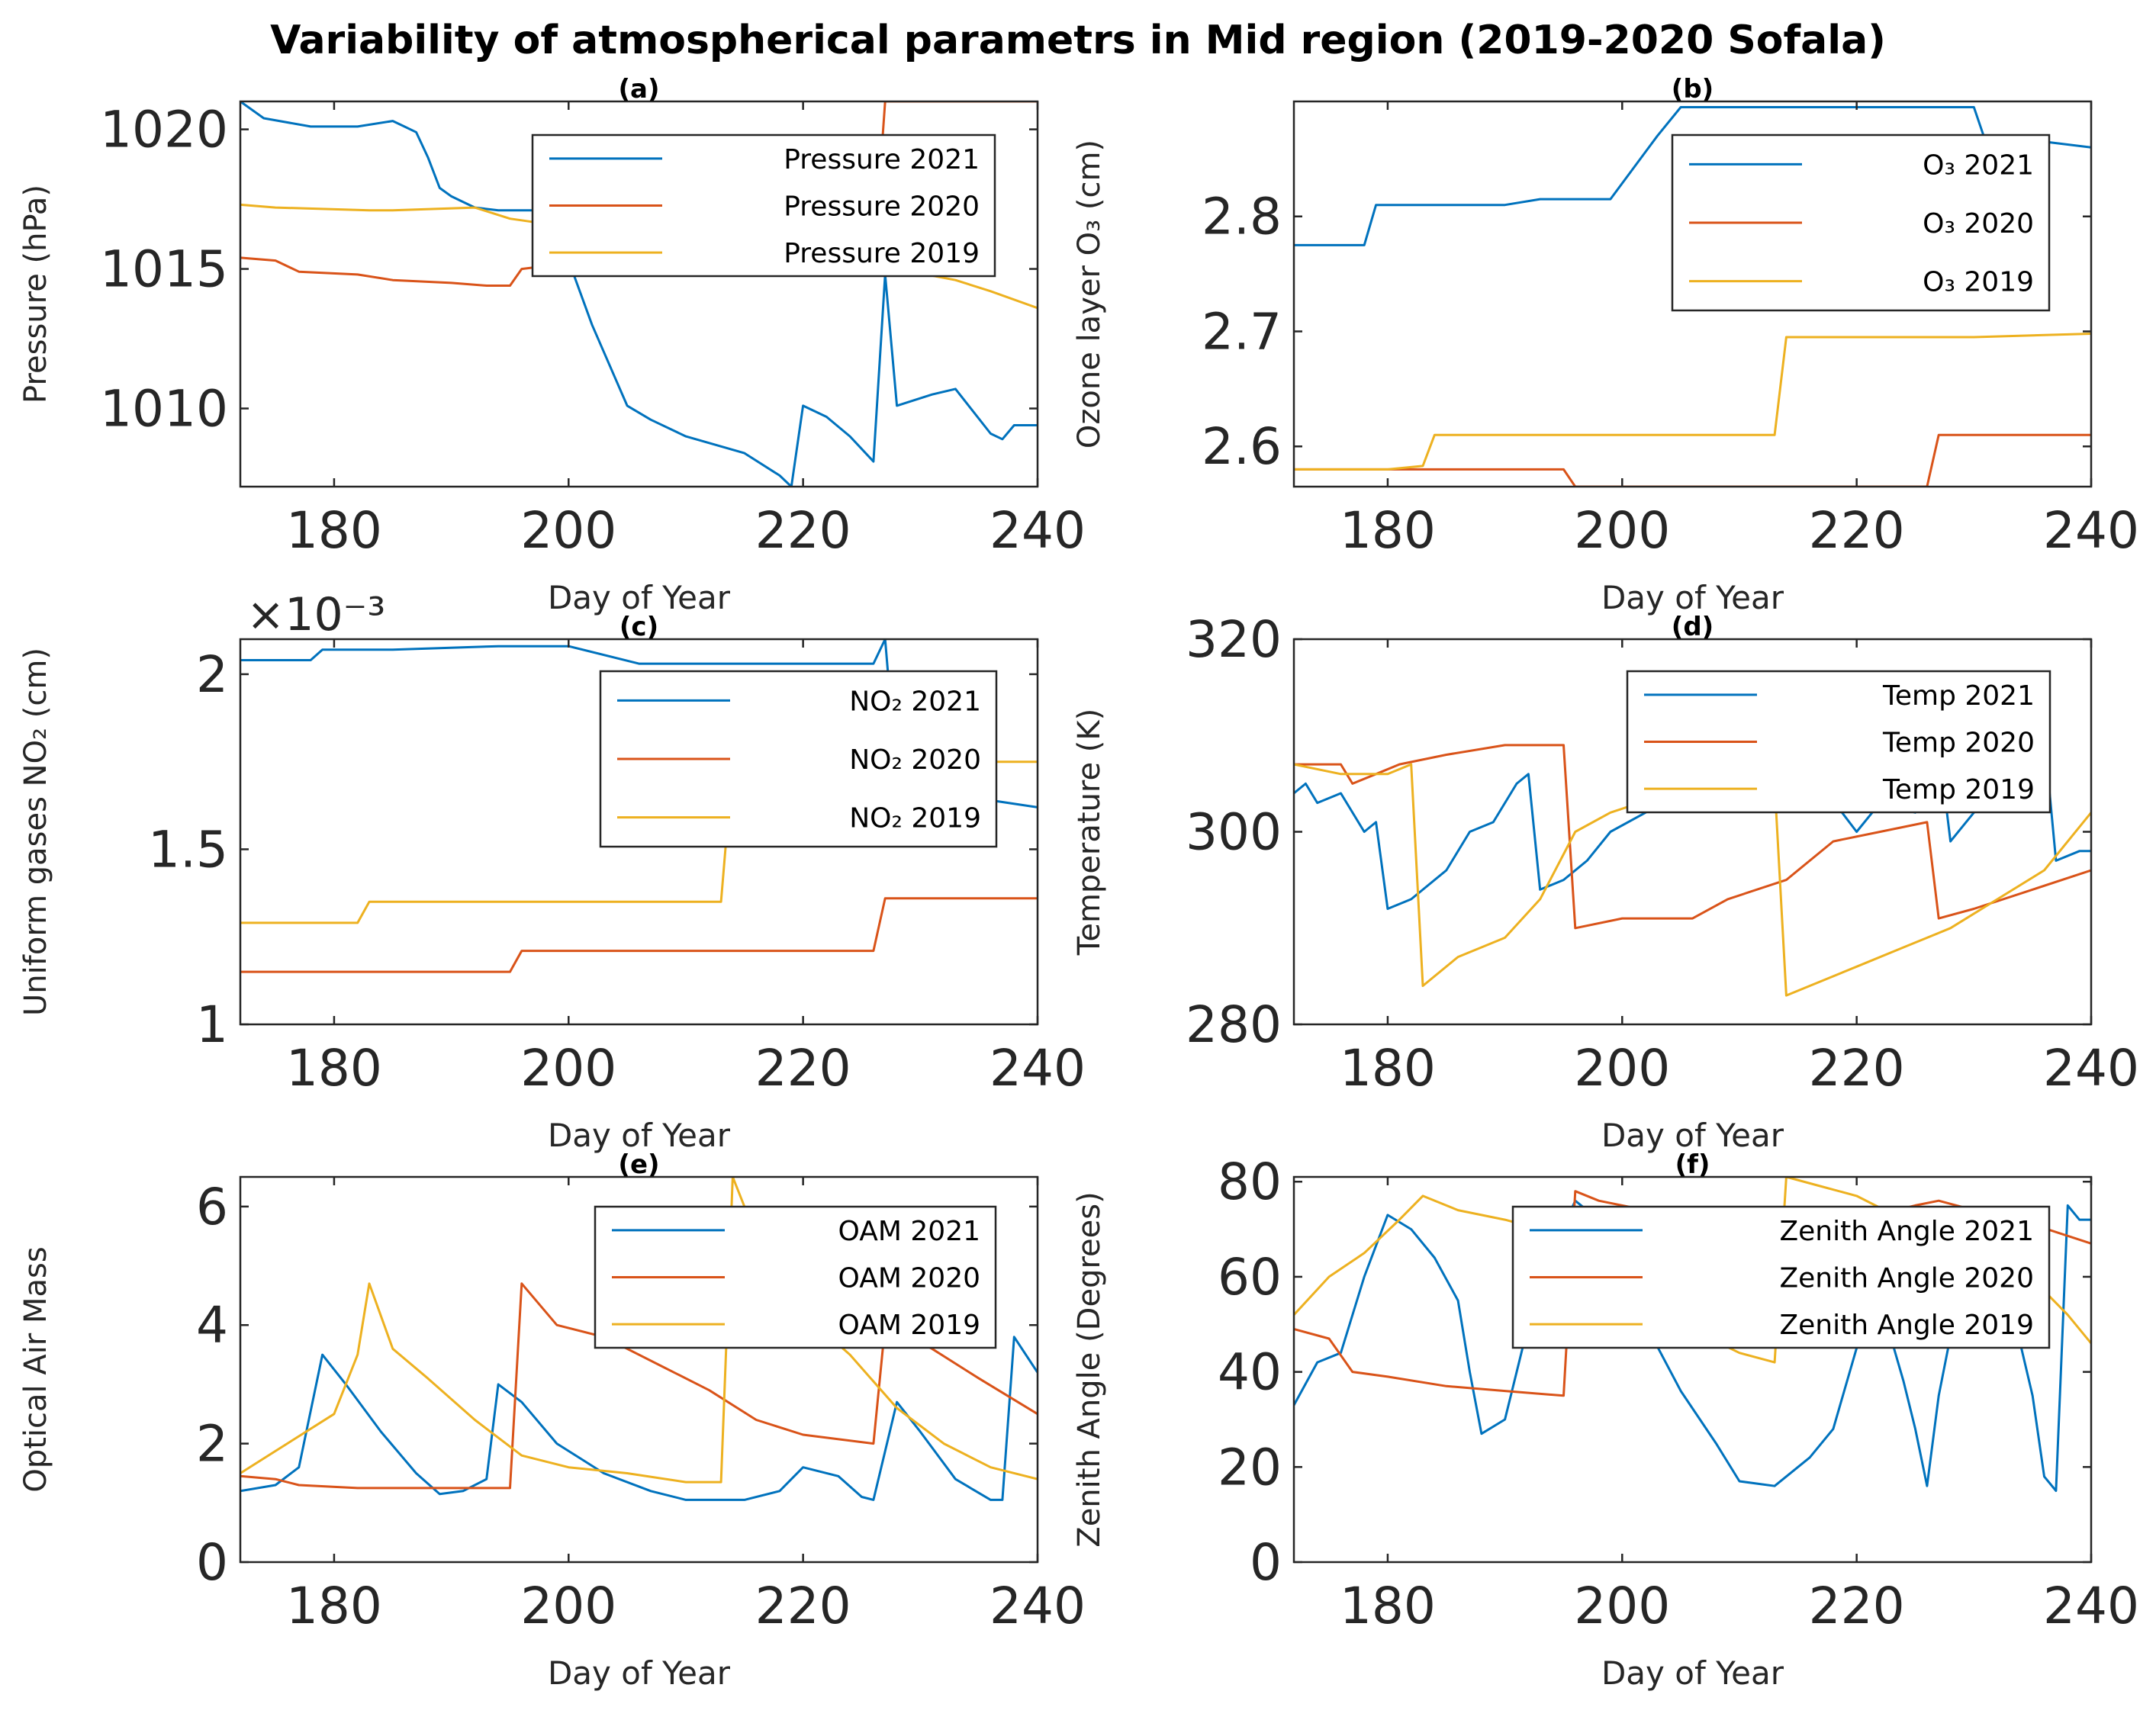 This screenshot has width=2156, height=1720. Describe the element at coordinates (795, 1277) in the screenshot. I see `legend: OAM 2021 OAM 2020 OAM 2019` at that location.